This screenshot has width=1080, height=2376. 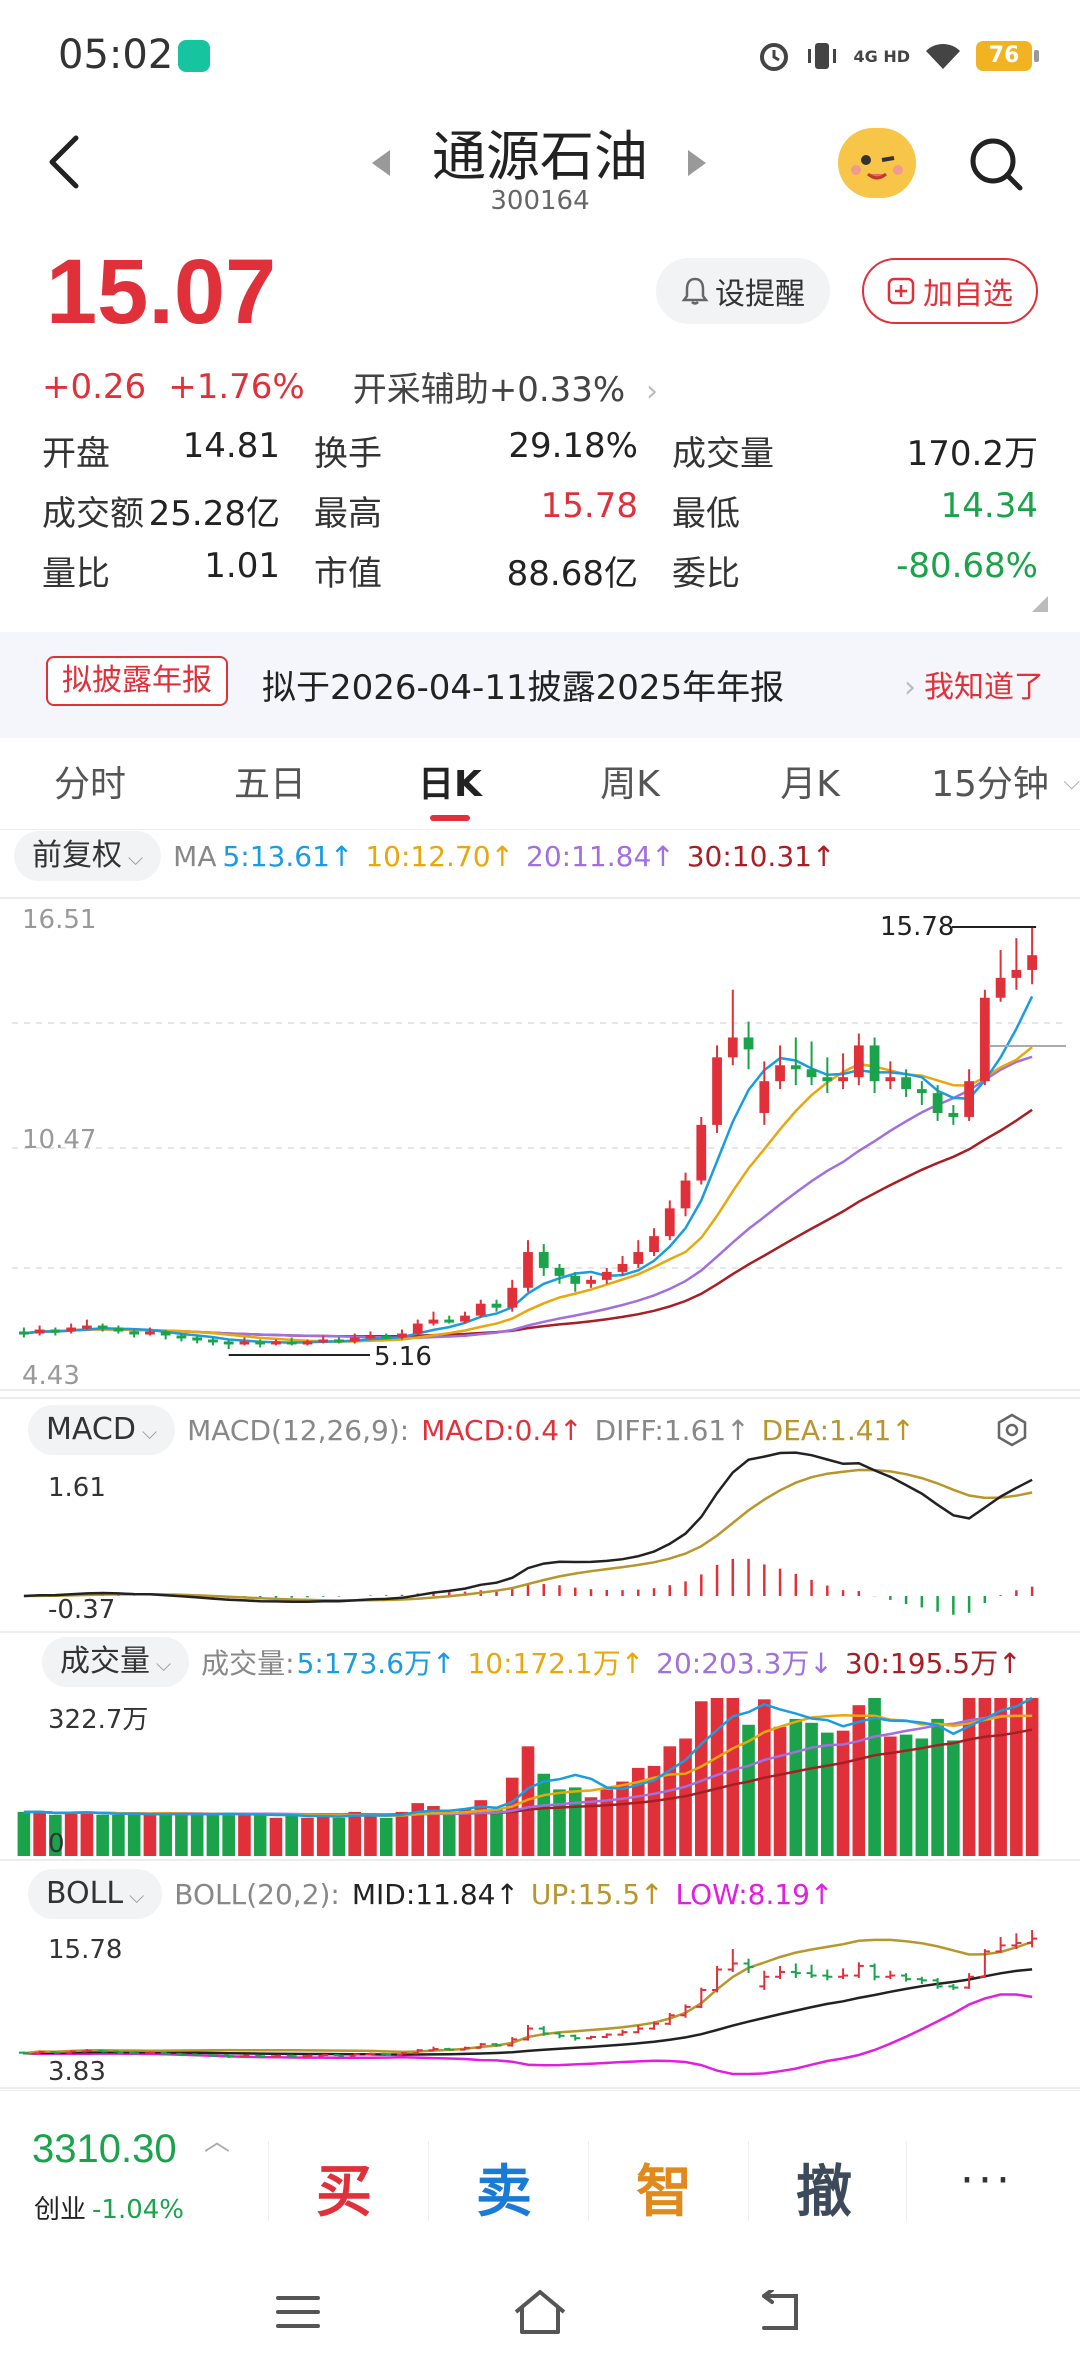 What do you see at coordinates (877, 163) in the screenshot?
I see `mascot-icon` at bounding box center [877, 163].